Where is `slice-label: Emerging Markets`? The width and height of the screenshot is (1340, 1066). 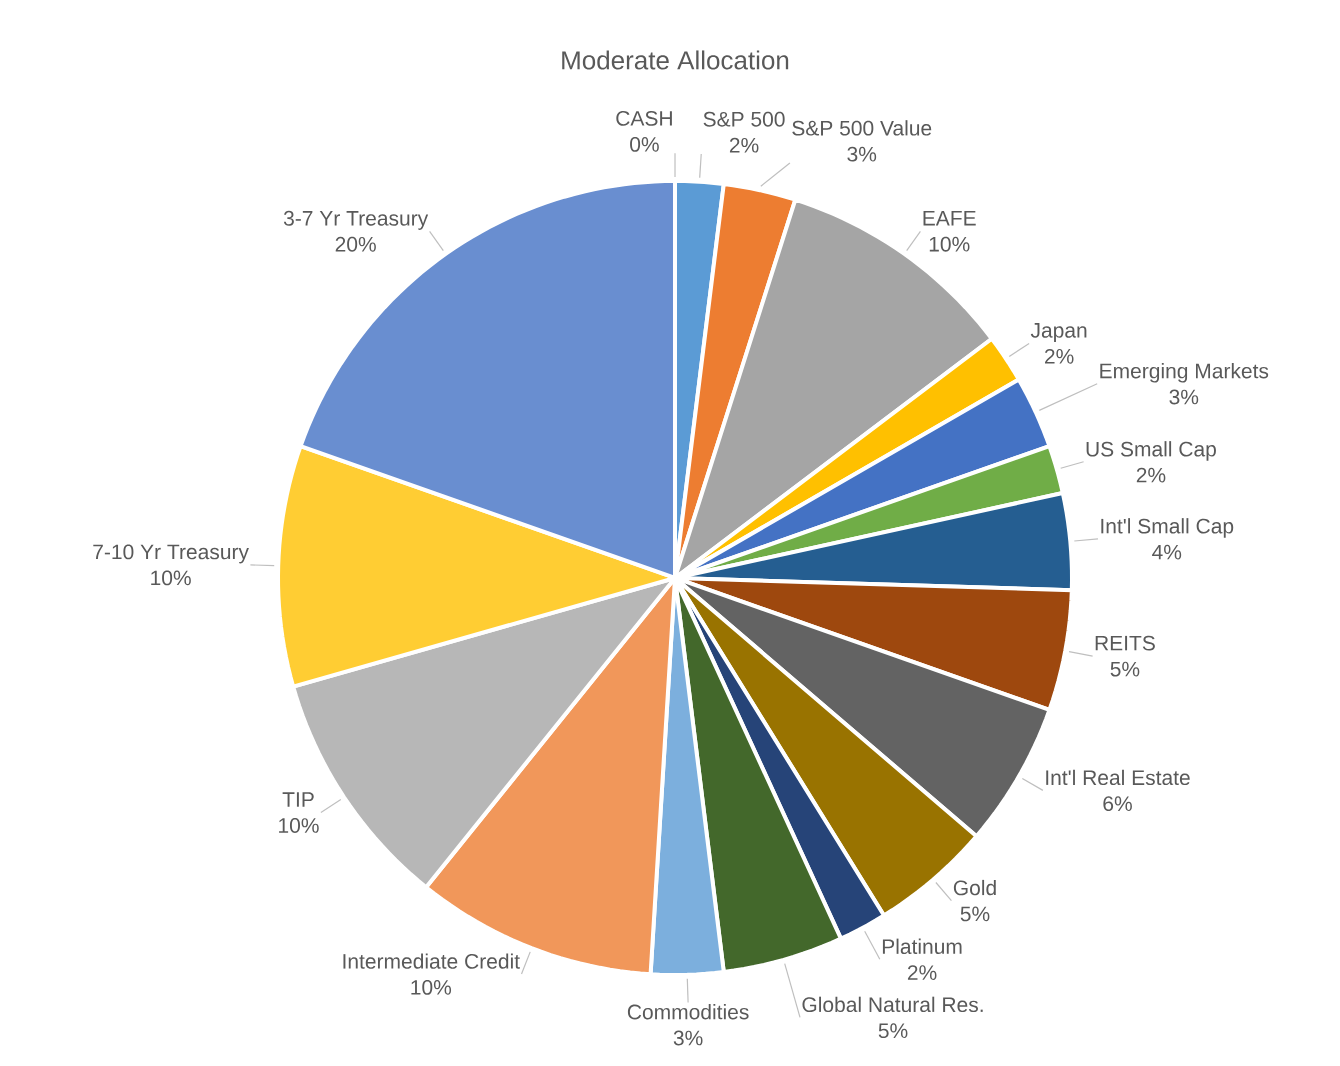 slice-label: Emerging Markets is located at coordinates (1184, 372).